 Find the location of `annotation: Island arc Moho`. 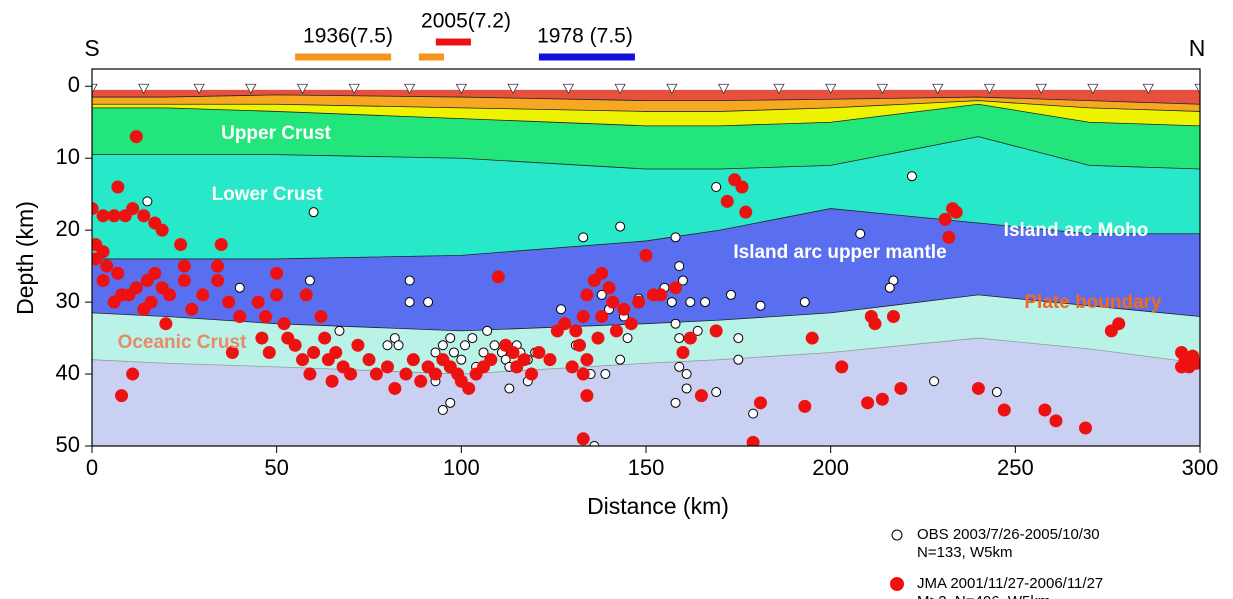

annotation: Island arc Moho is located at coordinates (1076, 230).